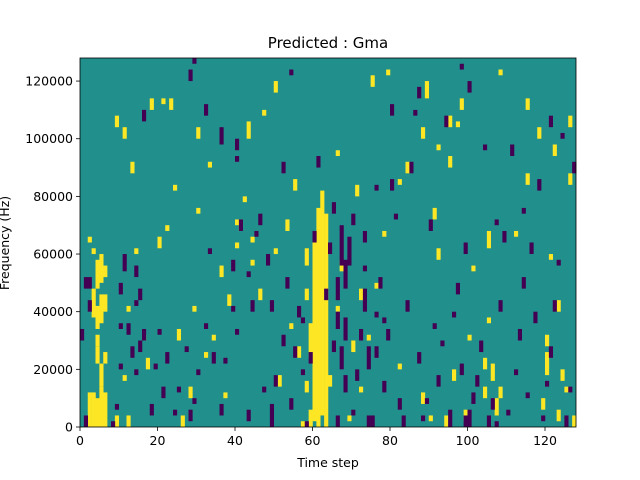  I want to click on x-axis-label: Time step, so click(327, 462).